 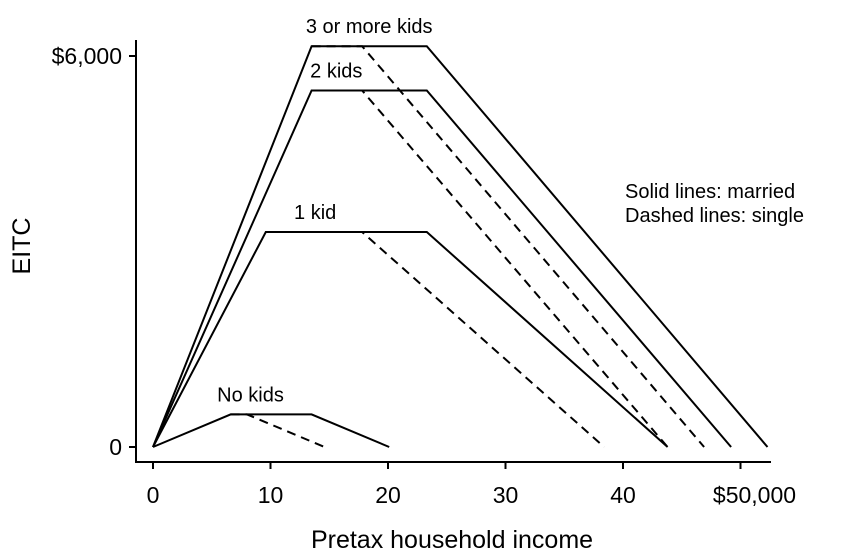 What do you see at coordinates (336, 72) in the screenshot?
I see `series-label-2-kids: 2 kids` at bounding box center [336, 72].